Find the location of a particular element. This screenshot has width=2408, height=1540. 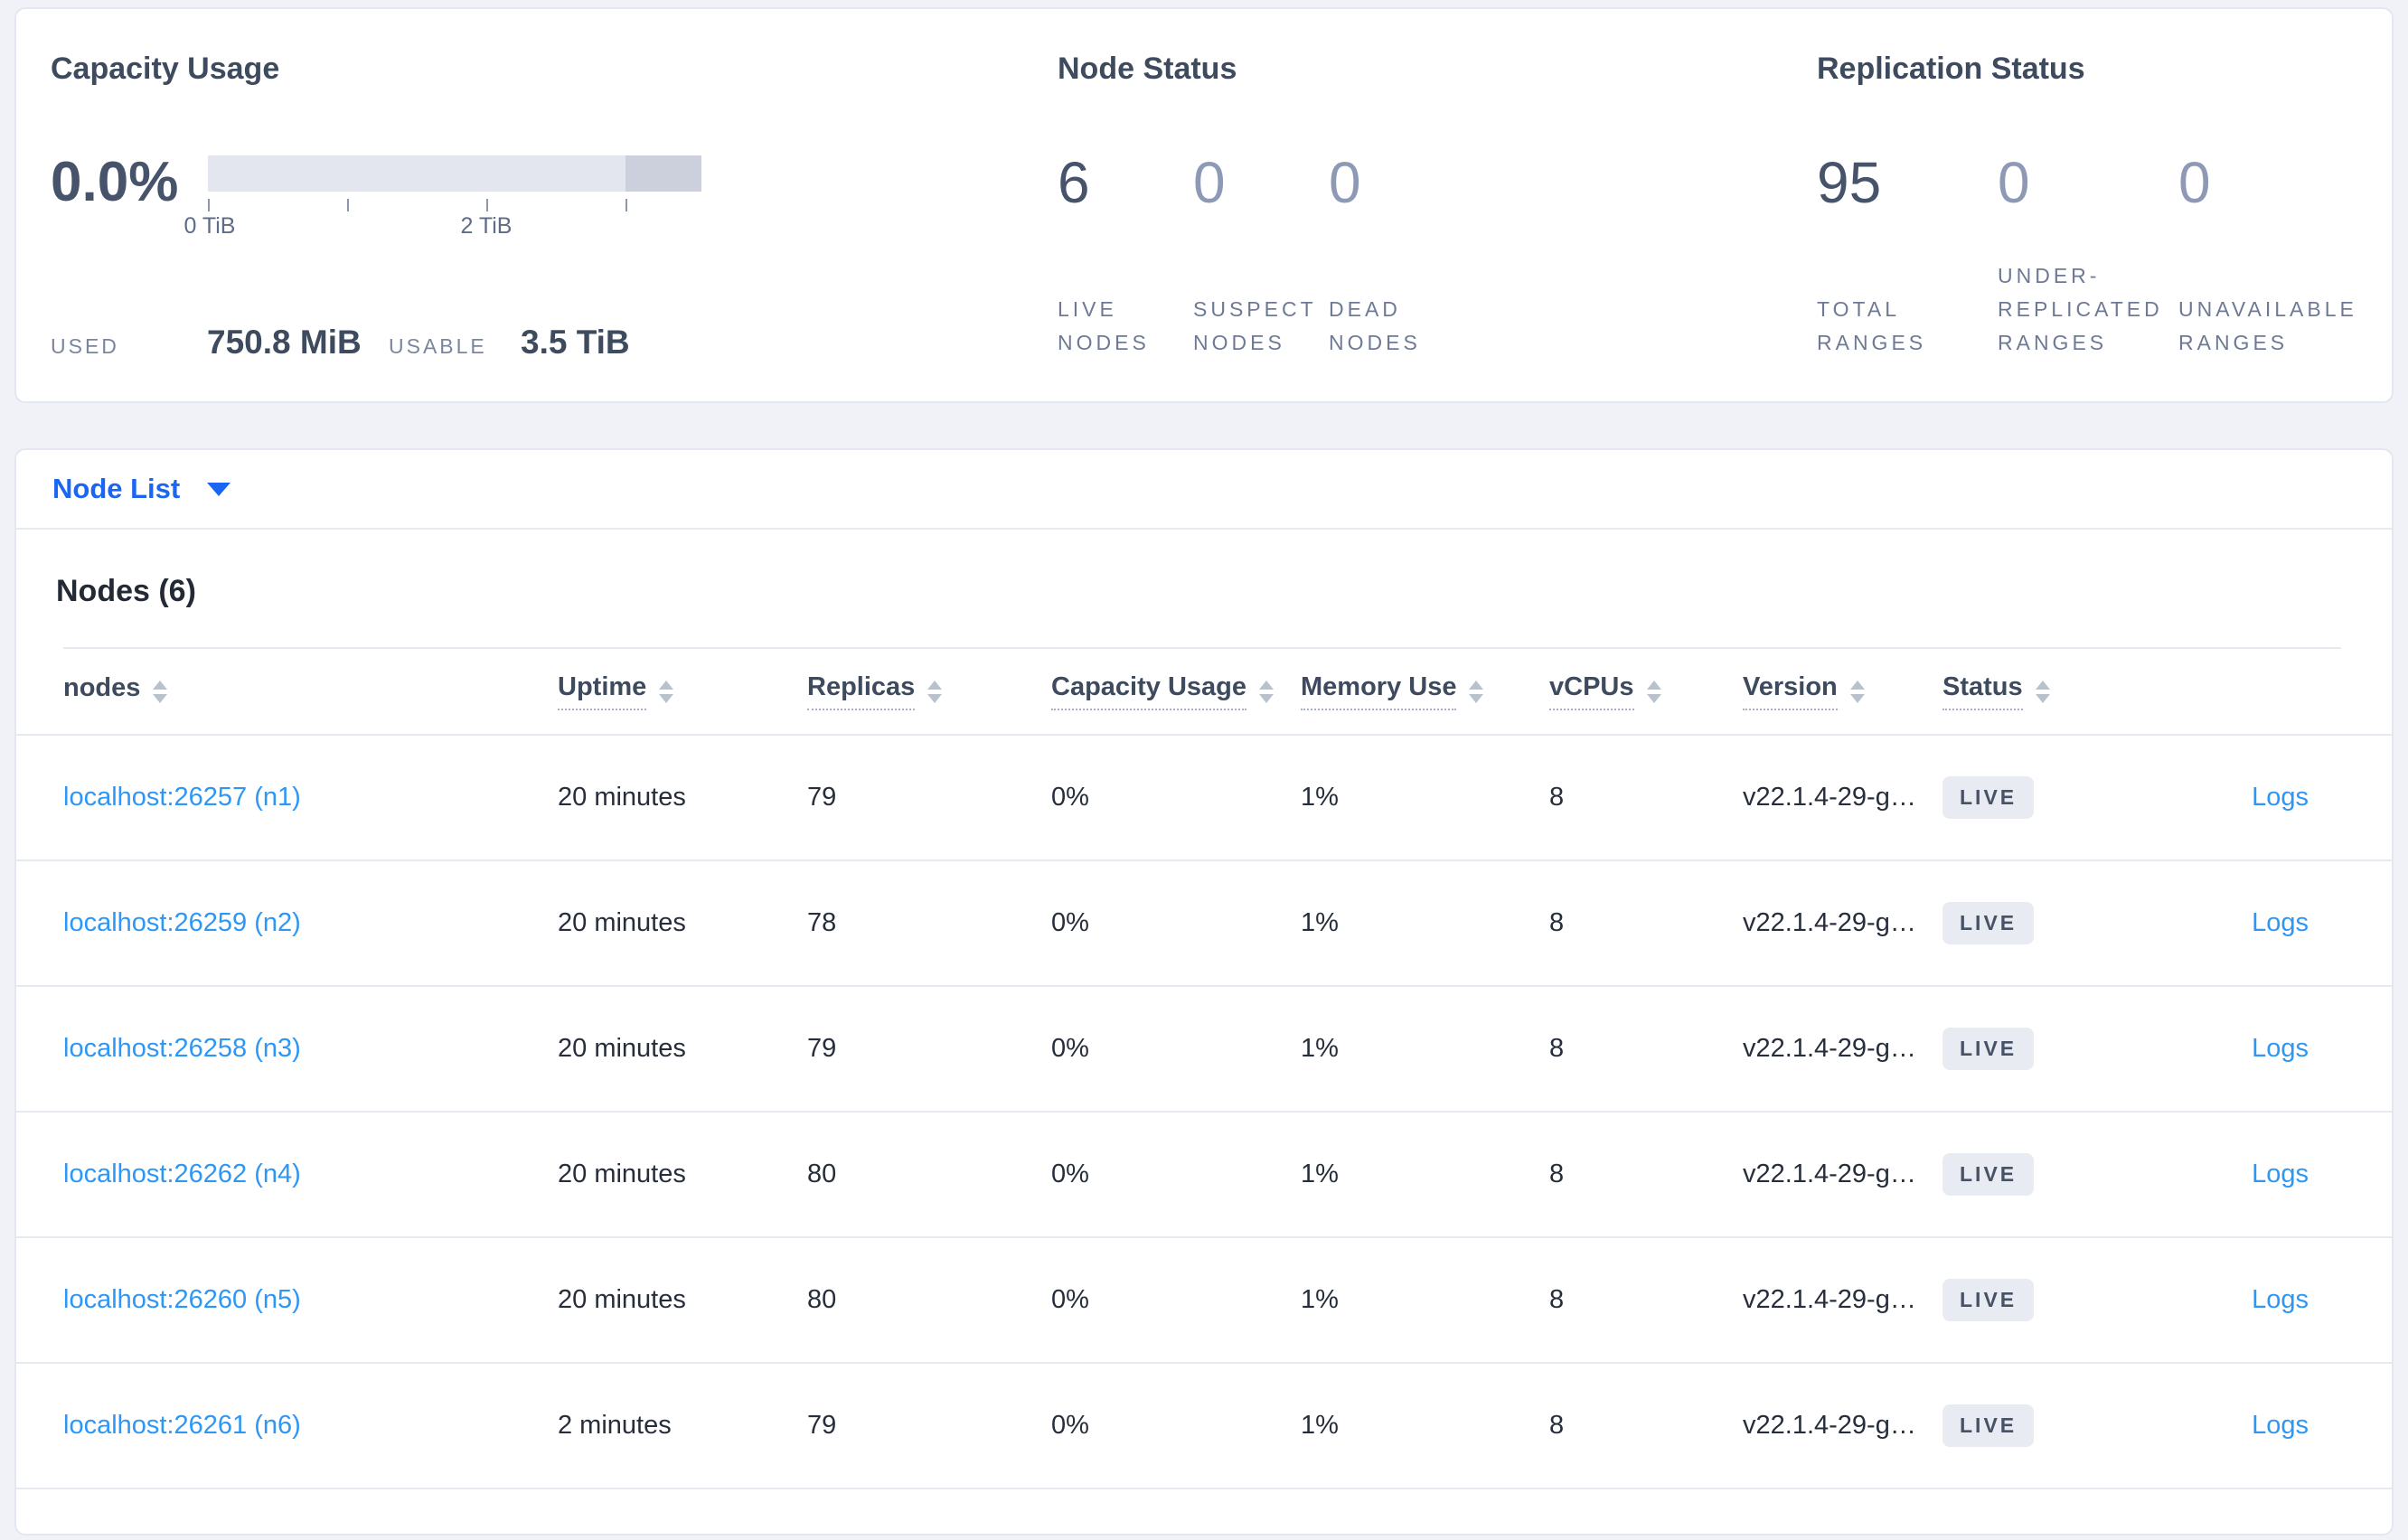

node-link: localhost:26261 (n6) is located at coordinates (182, 1425).